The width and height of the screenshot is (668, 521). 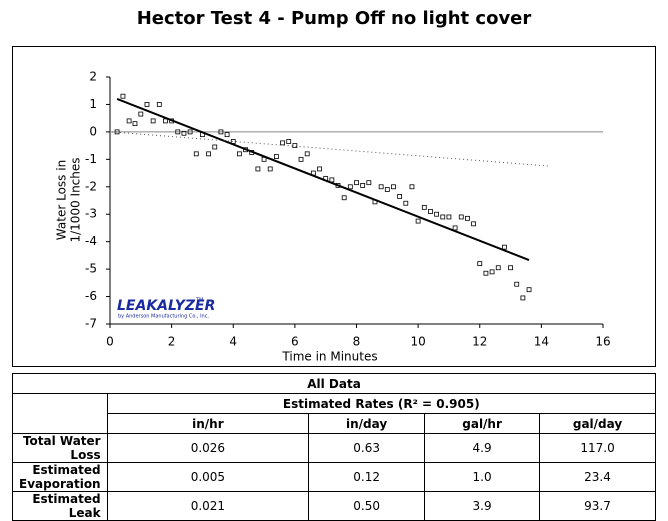 I want to click on x-tick-label: 16, so click(x=602, y=342).